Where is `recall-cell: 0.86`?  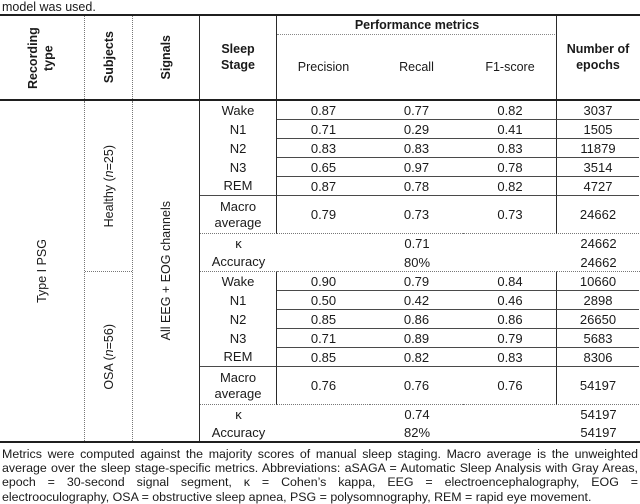 recall-cell: 0.86 is located at coordinates (416, 319).